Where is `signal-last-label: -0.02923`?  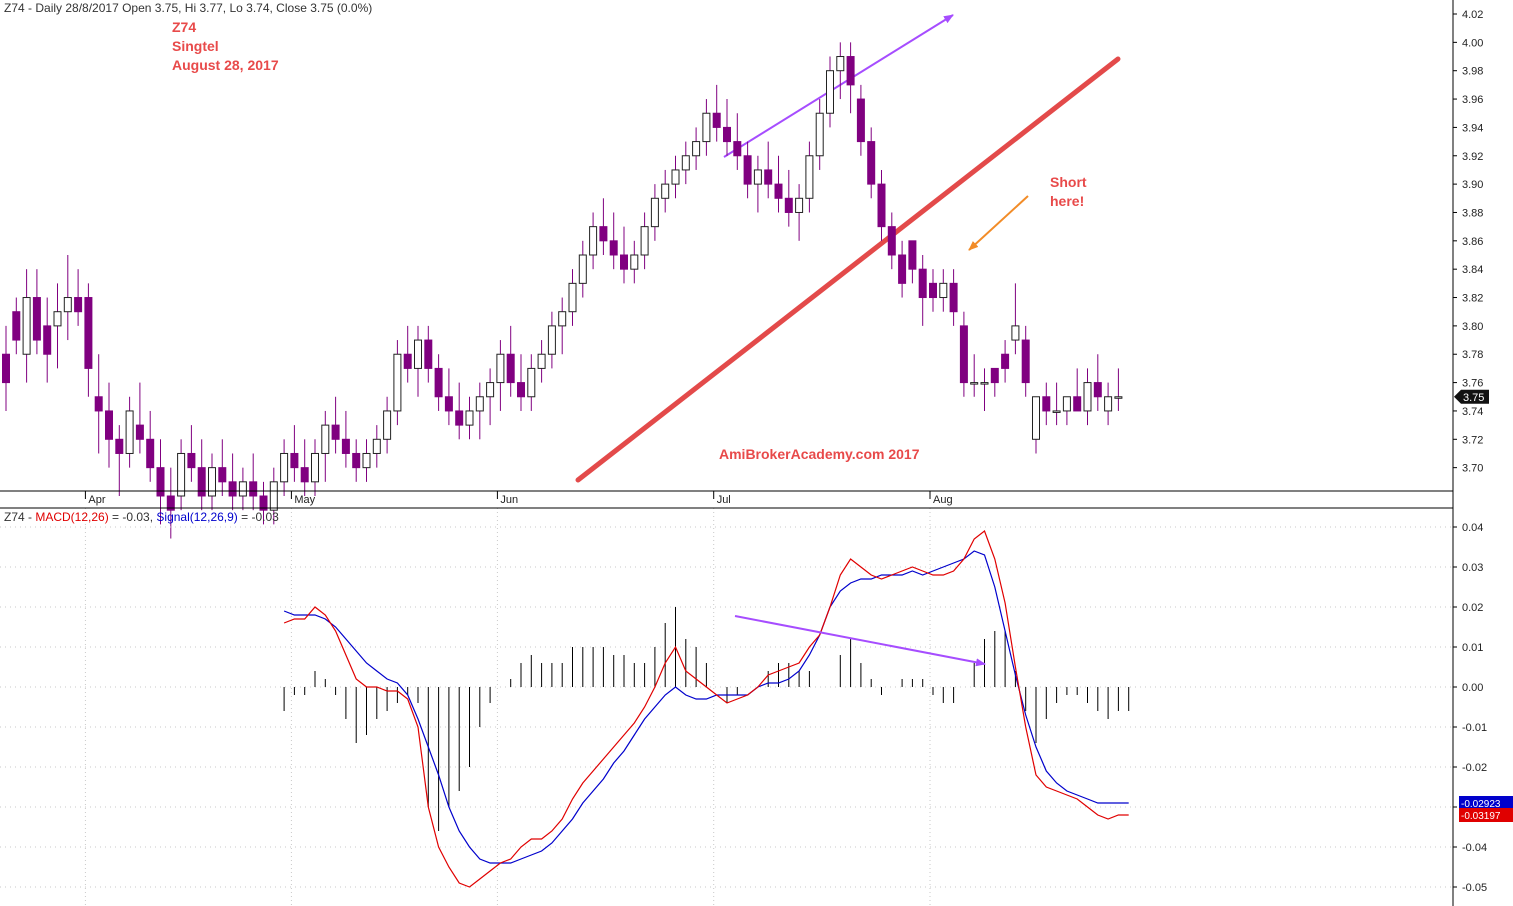
signal-last-label: -0.02923 is located at coordinates (1481, 804).